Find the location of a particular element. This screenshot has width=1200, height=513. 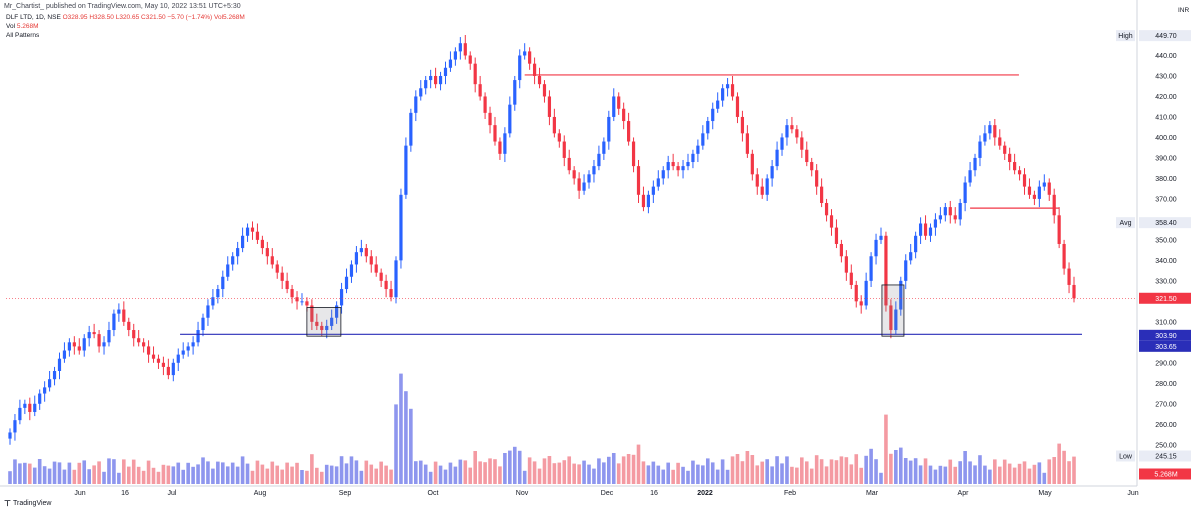

price-tick-label: 260.00 is located at coordinates (1166, 425).